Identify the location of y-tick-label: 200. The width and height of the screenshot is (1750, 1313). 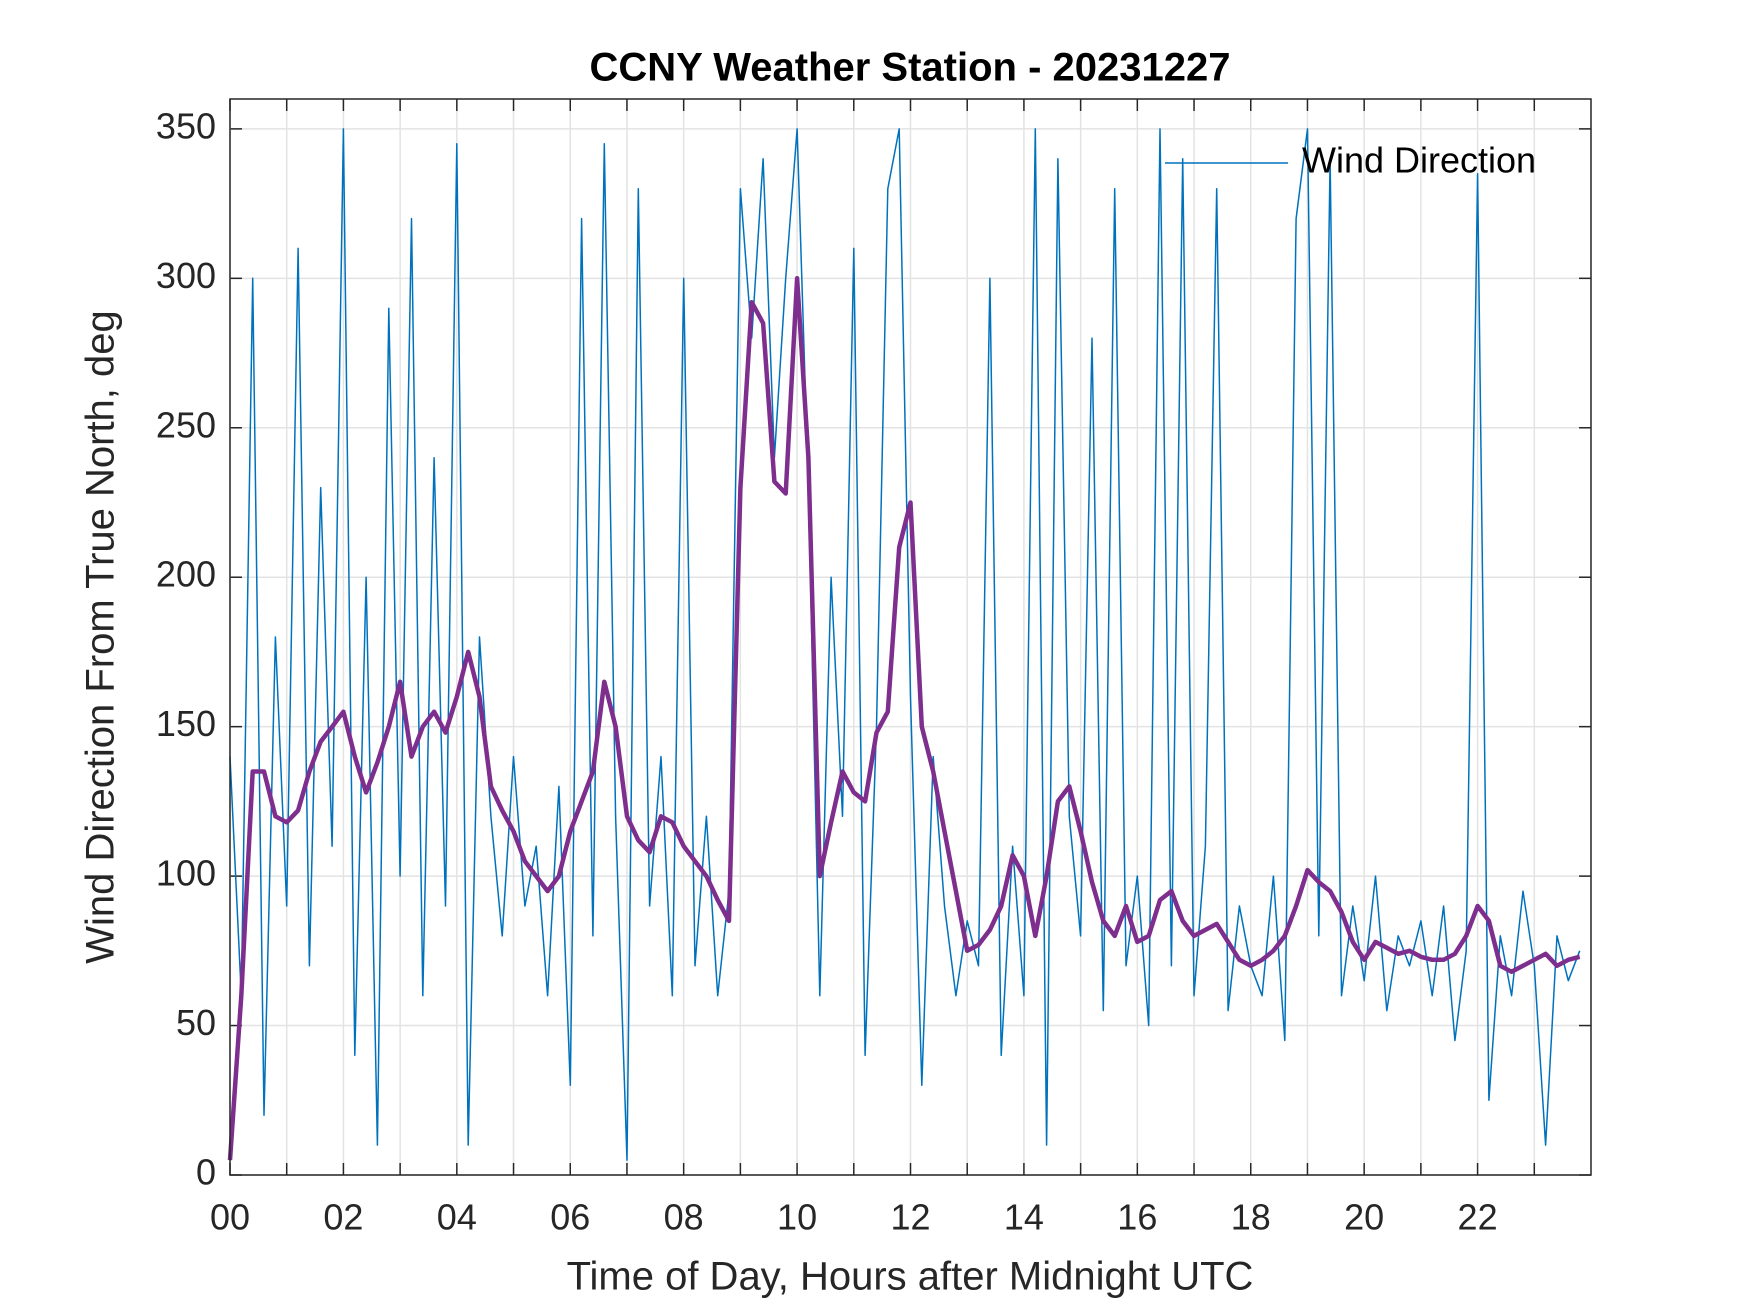
(186, 574).